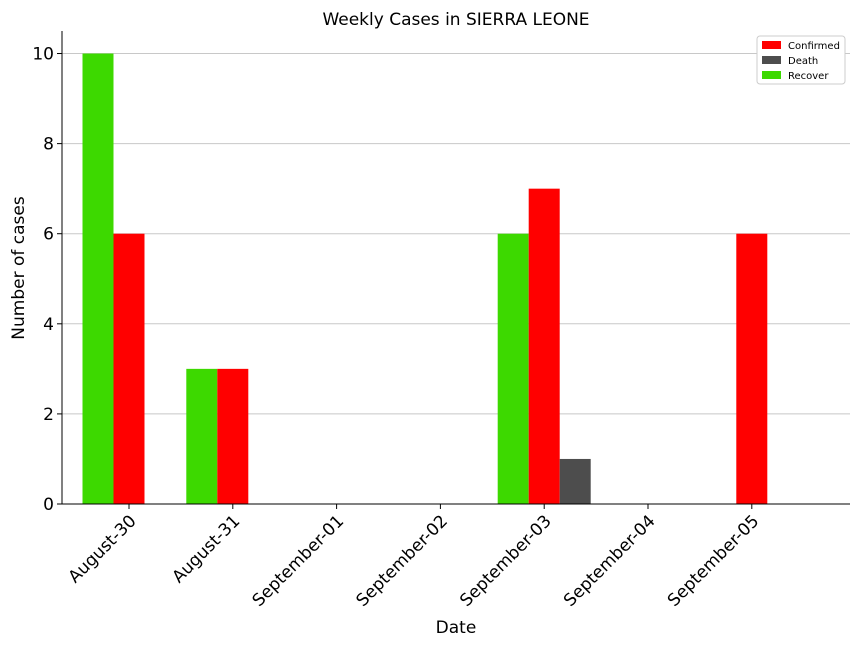 The height and width of the screenshot is (648, 864). What do you see at coordinates (455, 20) in the screenshot?
I see `chart-title: Weekly Cases in SIERRA LEONE` at bounding box center [455, 20].